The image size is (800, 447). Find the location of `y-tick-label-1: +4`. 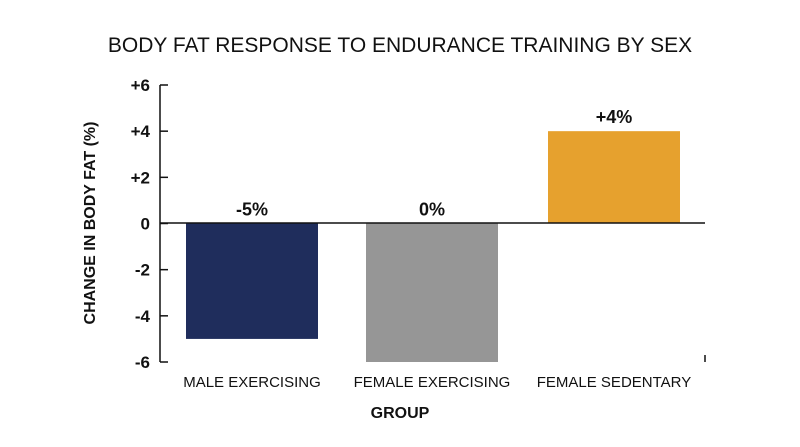

y-tick-label-1: +4 is located at coordinates (141, 131).